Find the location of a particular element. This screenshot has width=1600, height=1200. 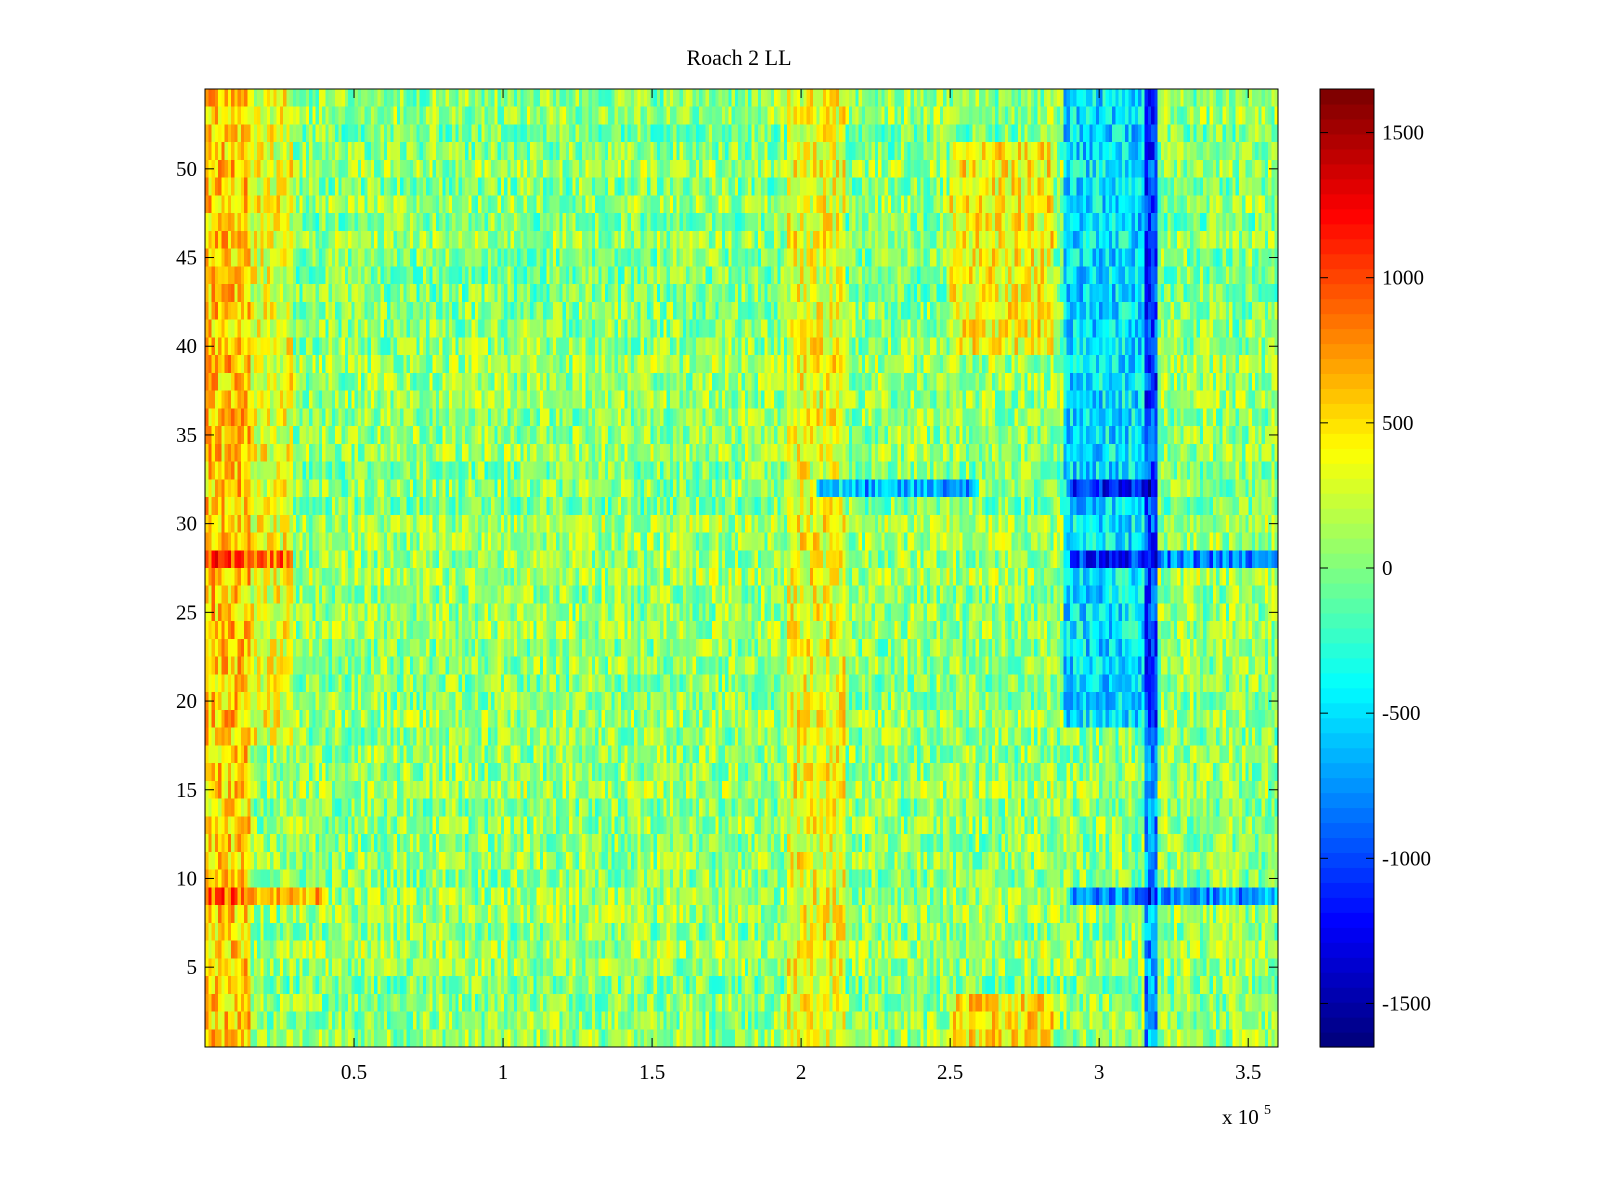

y-tick-label: 5 is located at coordinates (192, 967).